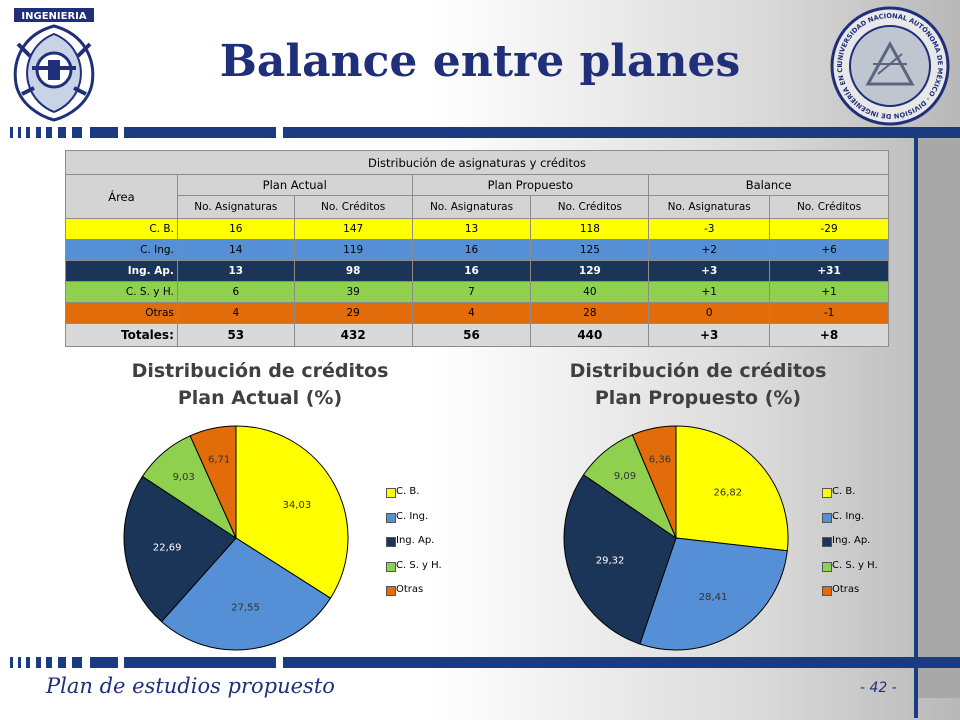 The width and height of the screenshot is (960, 720). I want to click on logo-text: INGENIERIA, so click(53, 16).